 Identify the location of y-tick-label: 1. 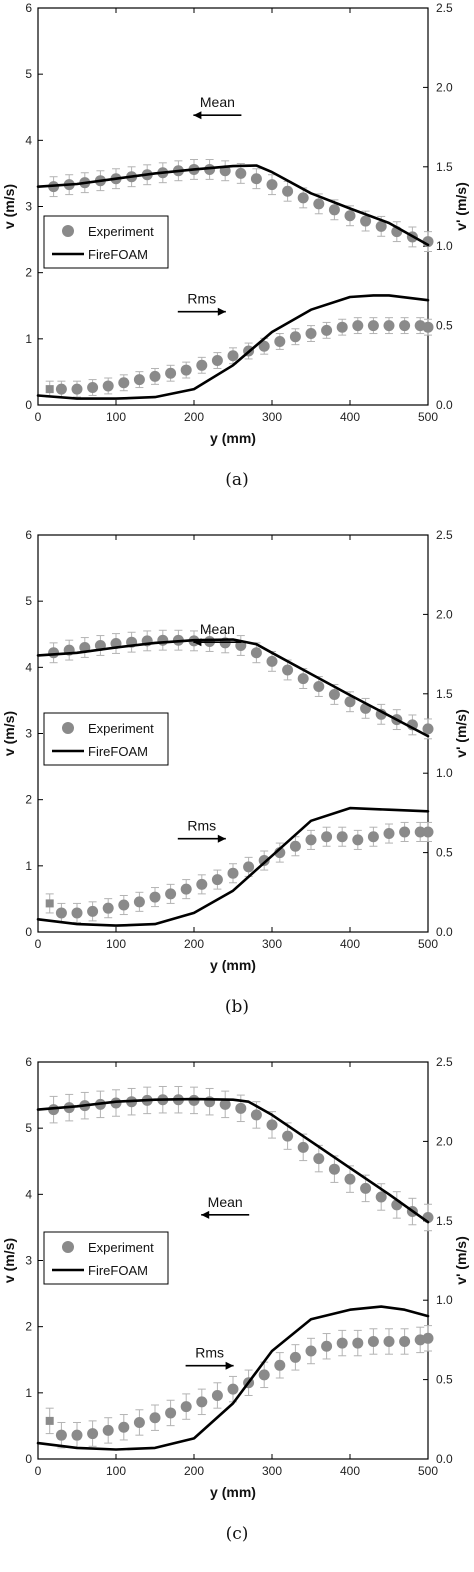
(28, 1393).